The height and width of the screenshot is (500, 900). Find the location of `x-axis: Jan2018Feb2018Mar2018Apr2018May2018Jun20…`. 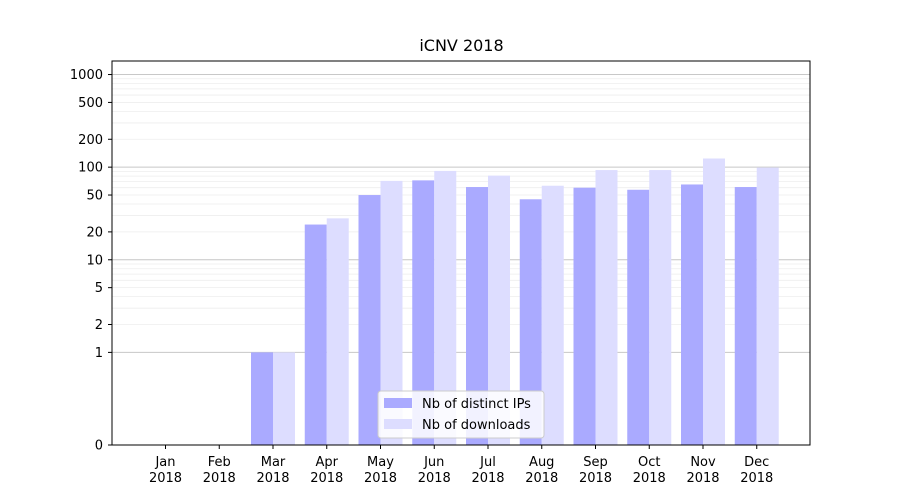

x-axis: Jan2018Feb2018Mar2018Apr2018May2018Jun20… is located at coordinates (461, 465).